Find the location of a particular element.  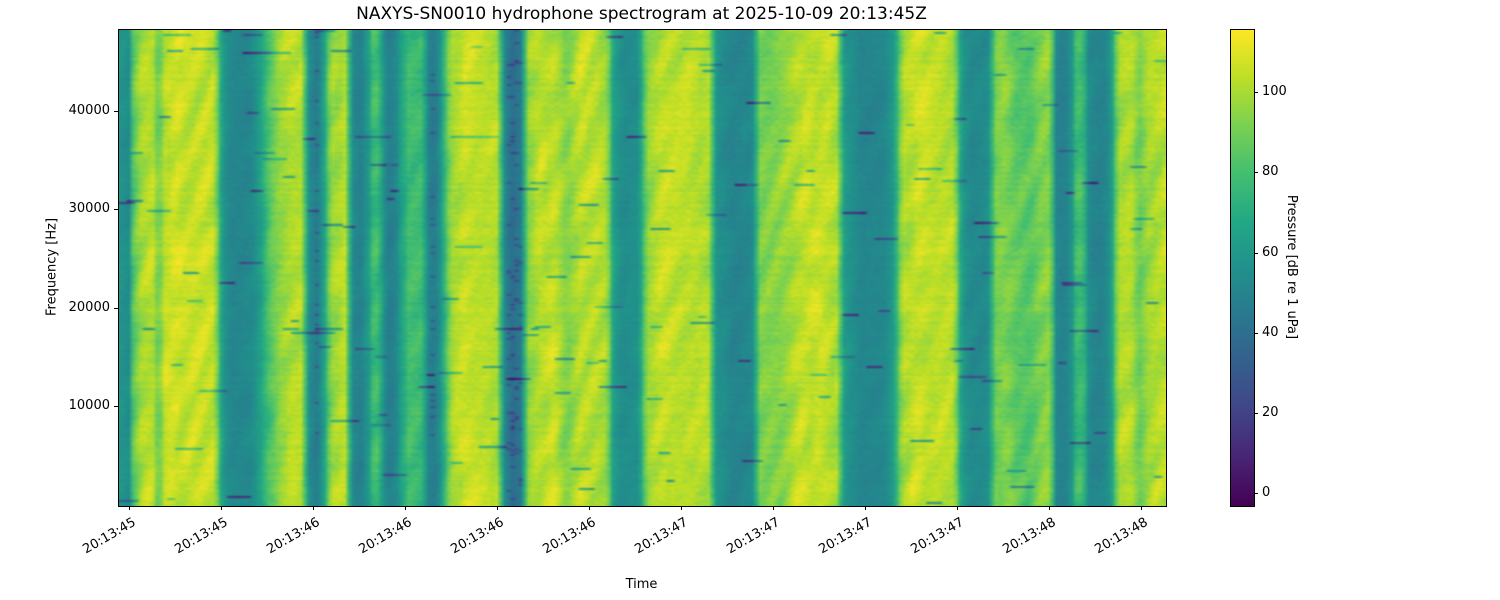

colorbar-tick-label: 80 is located at coordinates (1270, 172).